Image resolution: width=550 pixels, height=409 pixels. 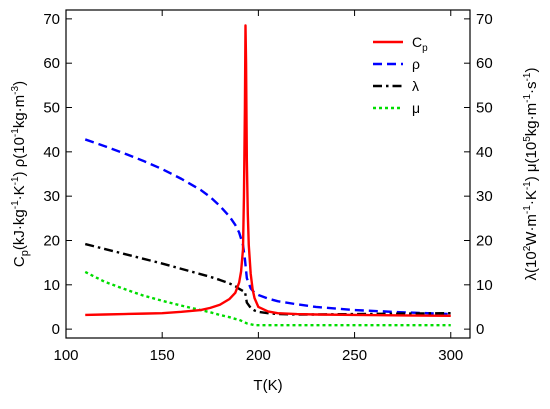 I want to click on y-tick-label-right: 50, so click(x=484, y=108).